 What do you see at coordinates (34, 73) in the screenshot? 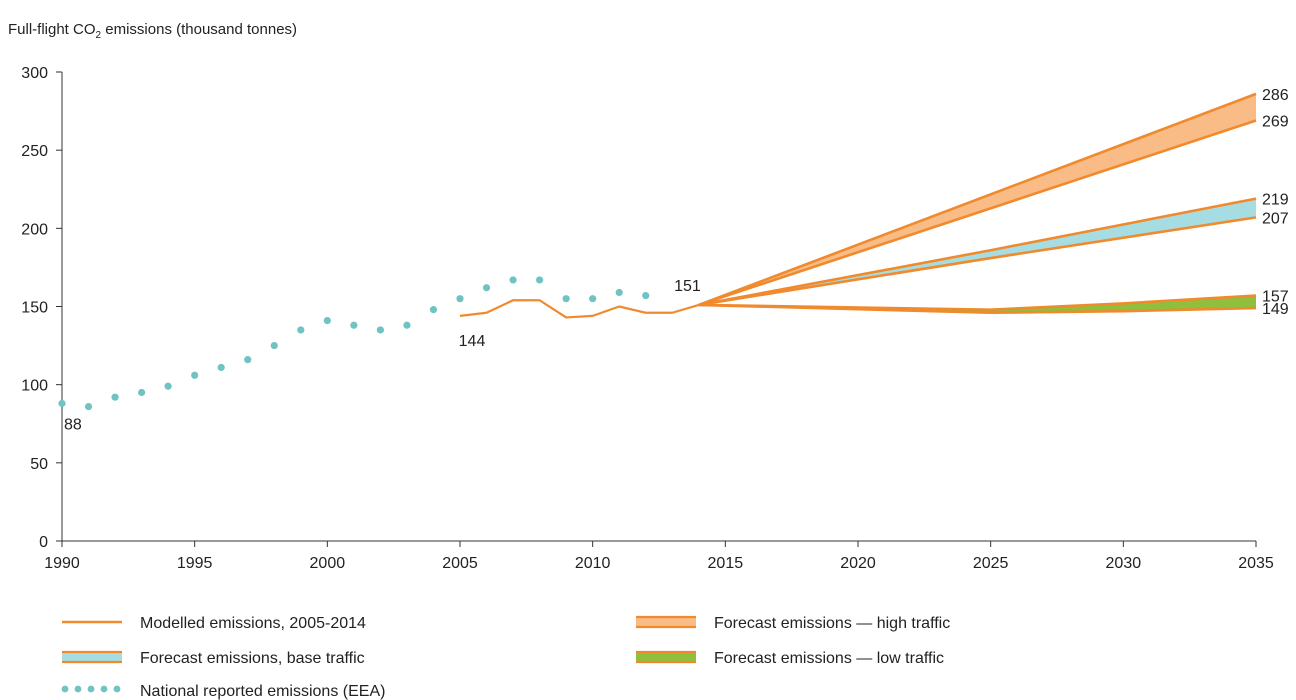
I see `y-tick-label: 300` at bounding box center [34, 73].